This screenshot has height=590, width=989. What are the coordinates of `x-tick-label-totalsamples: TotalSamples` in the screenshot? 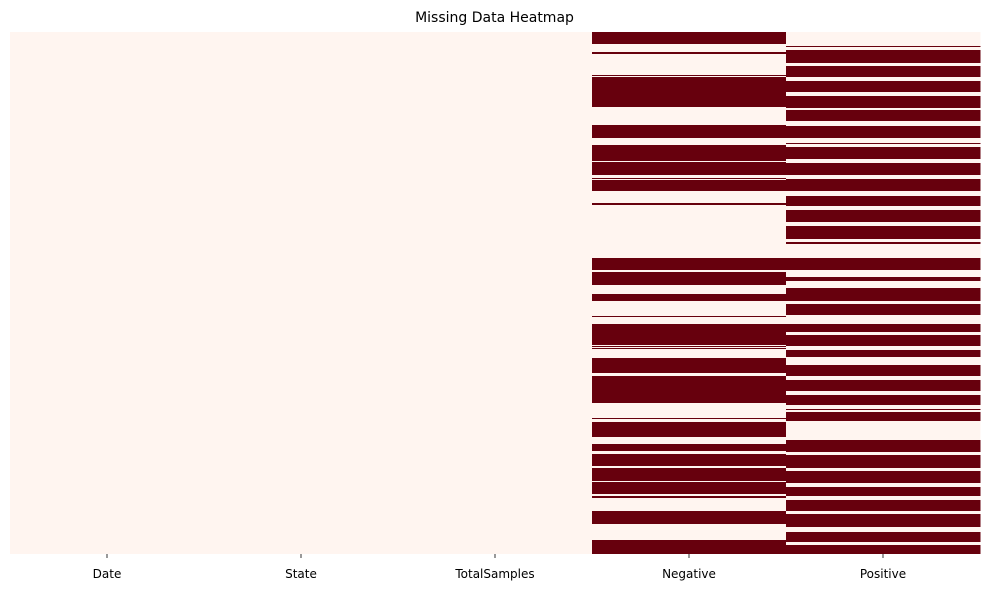 It's located at (494, 574).